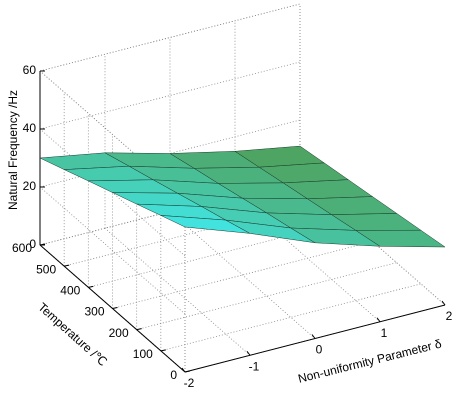 This screenshot has width=463, height=404. Describe the element at coordinates (30, 186) in the screenshot. I see `z-tick-label: 20` at that location.